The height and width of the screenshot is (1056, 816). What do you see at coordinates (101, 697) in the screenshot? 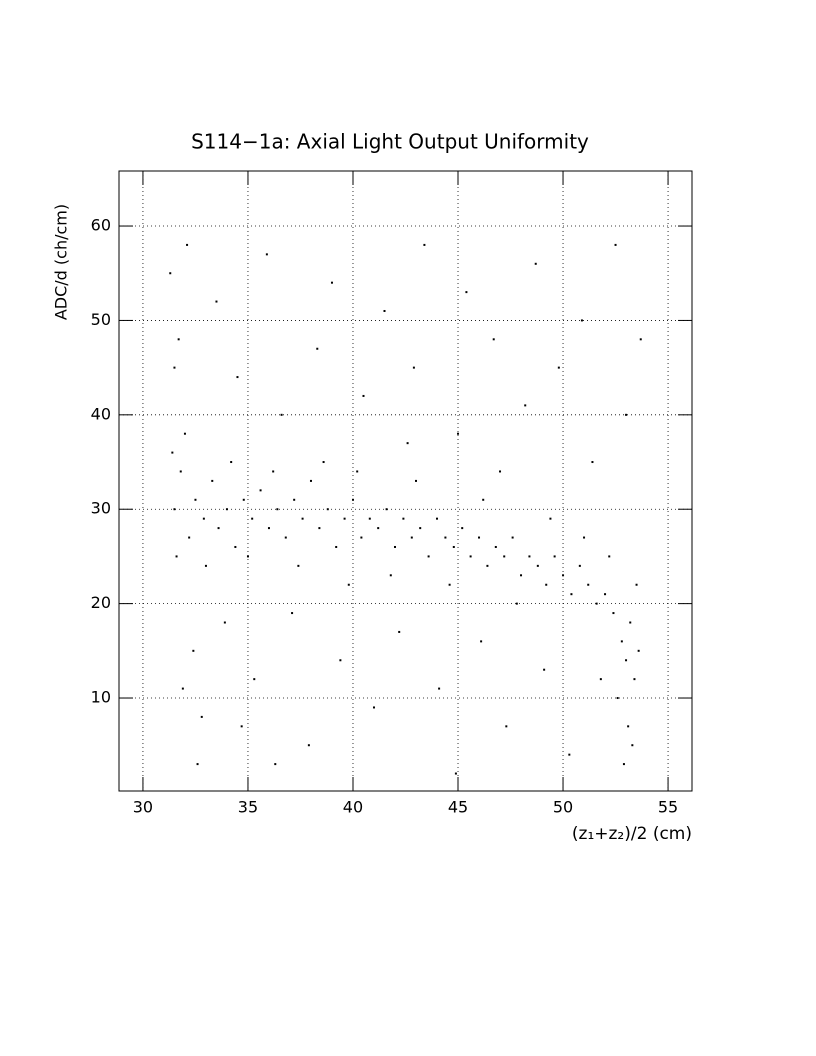
I see `y-tick-label: 10` at bounding box center [101, 697].